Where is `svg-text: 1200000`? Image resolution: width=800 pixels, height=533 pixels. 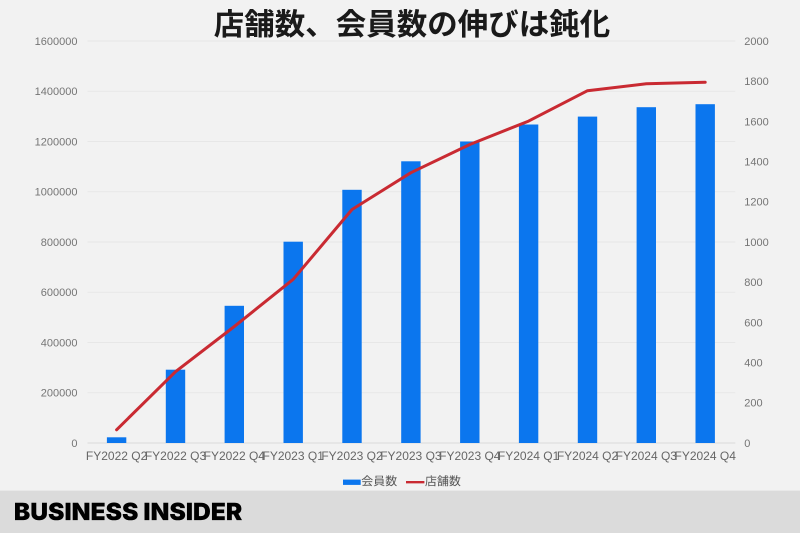 svg-text: 1200000 is located at coordinates (56, 142).